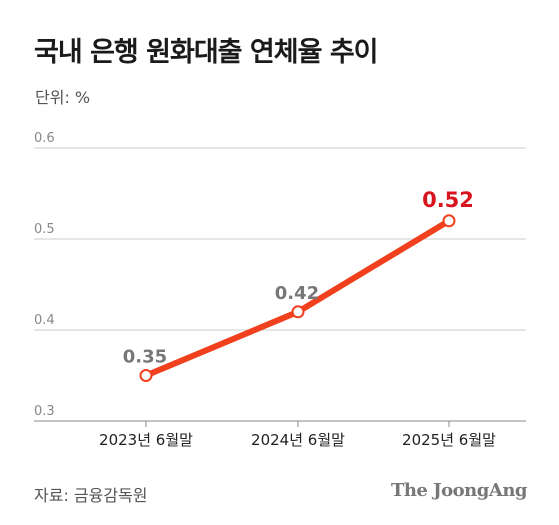  What do you see at coordinates (448, 200) in the screenshot?
I see `data-label: 0.52` at bounding box center [448, 200].